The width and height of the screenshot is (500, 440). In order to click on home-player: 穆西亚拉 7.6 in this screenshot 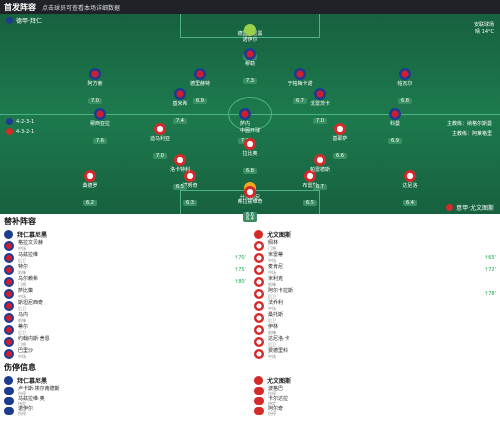, I will do `click(100, 127)`.